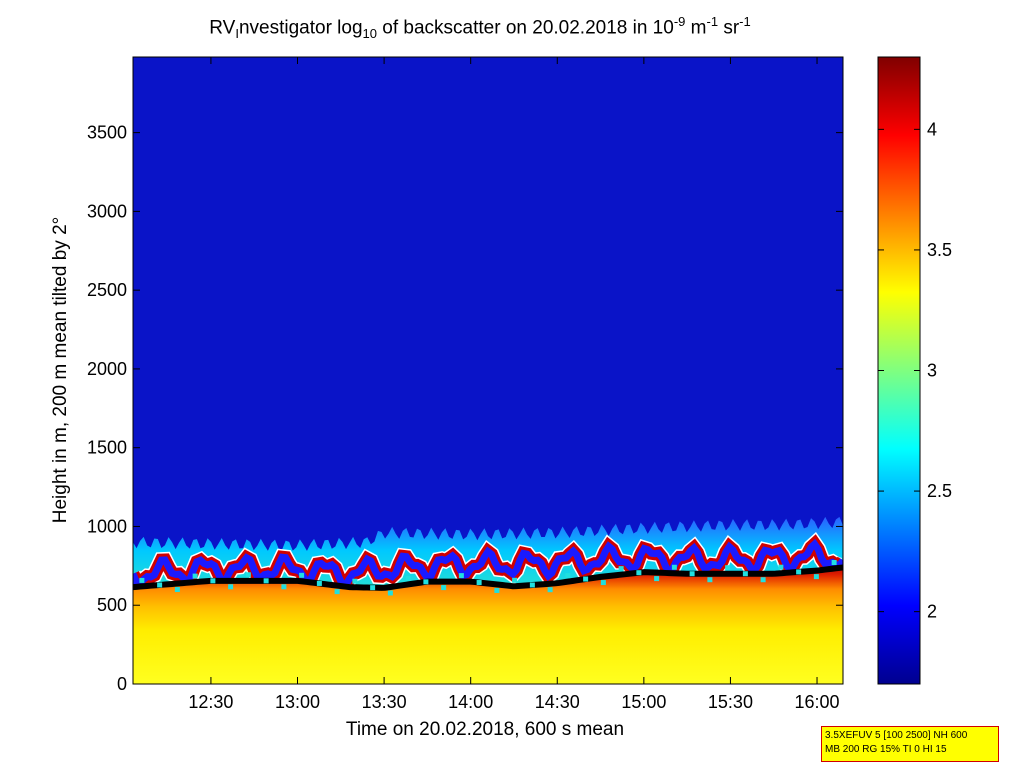  I want to click on colorbar-tick-label: 3.5, so click(939, 250).